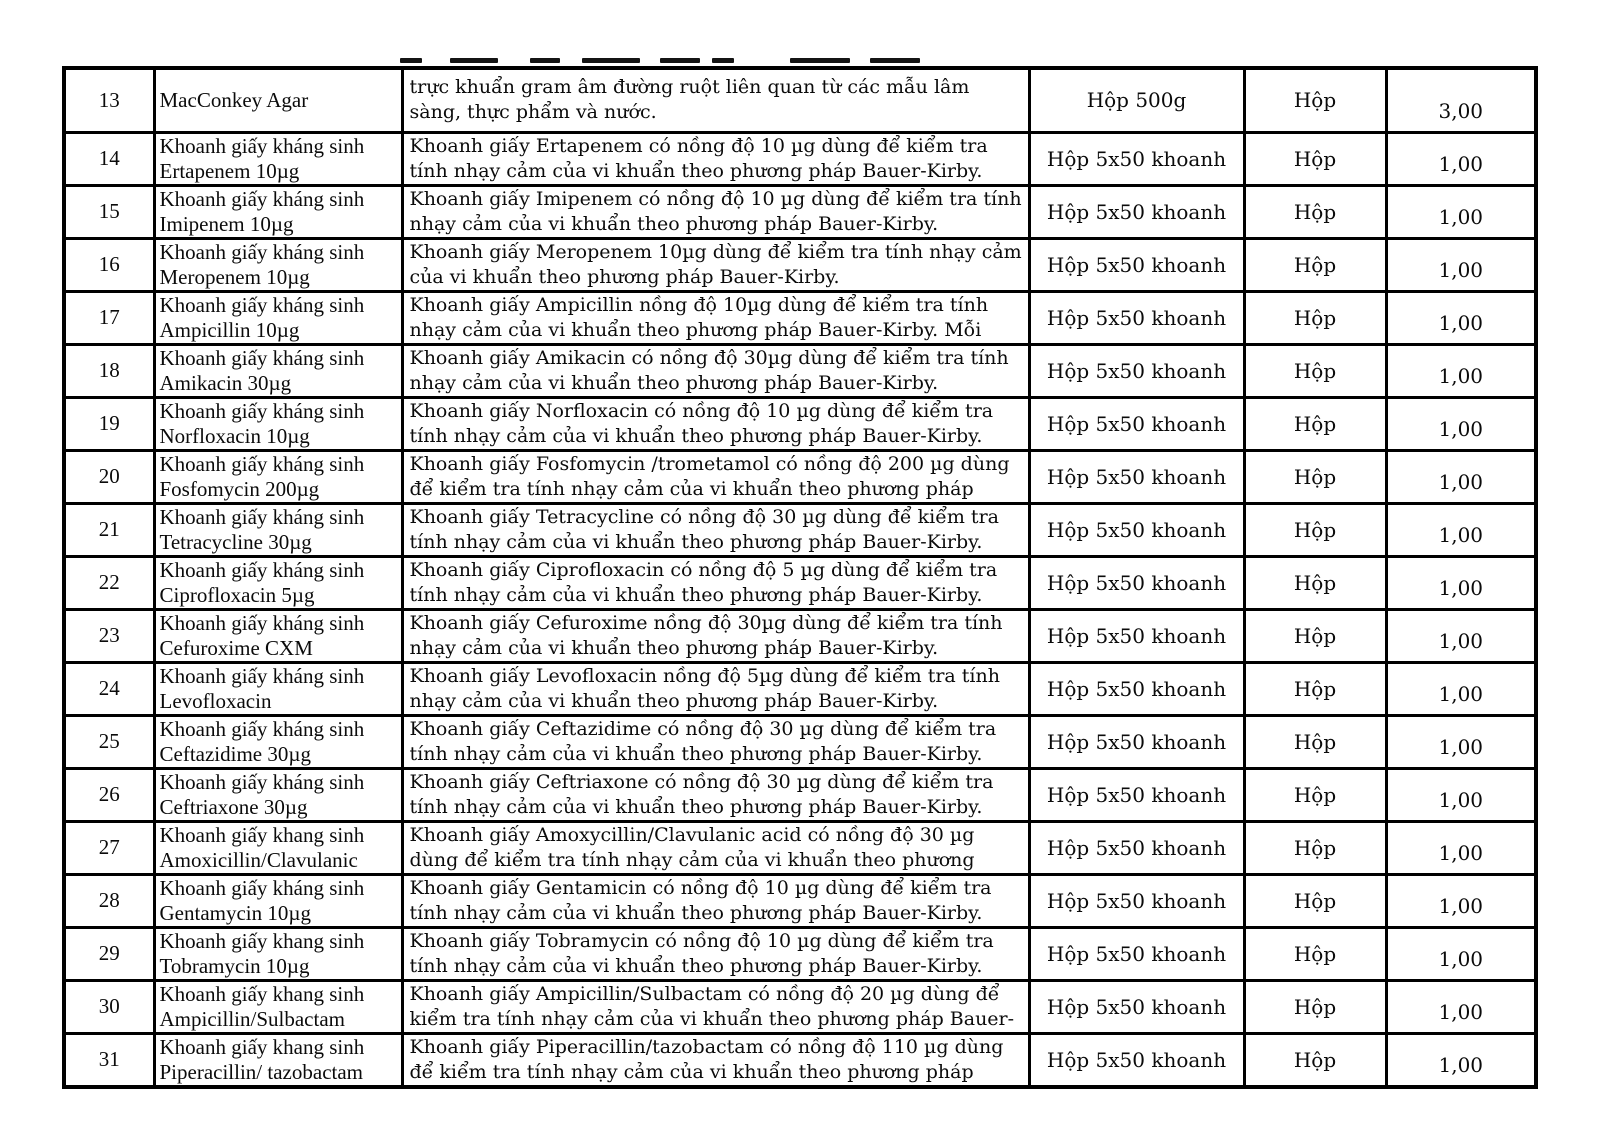 The image size is (1600, 1132). What do you see at coordinates (278, 423) in the screenshot?
I see `item-name-cell: Khoanh giấy kháng sinh Norfloxacin 10µg` at bounding box center [278, 423].